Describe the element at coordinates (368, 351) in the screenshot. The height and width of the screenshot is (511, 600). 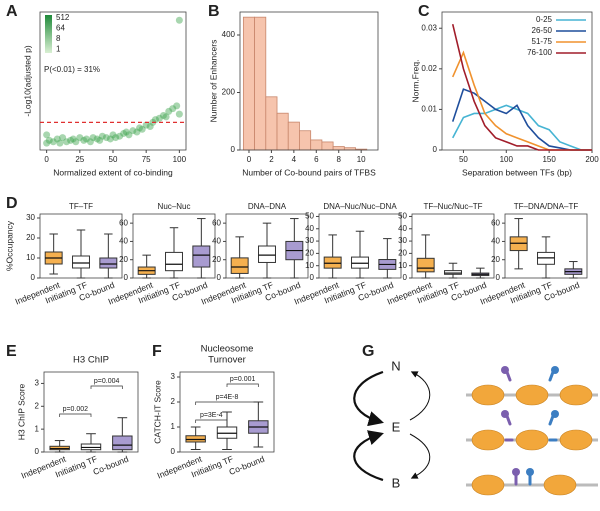
I see `panel-label: G` at that location.